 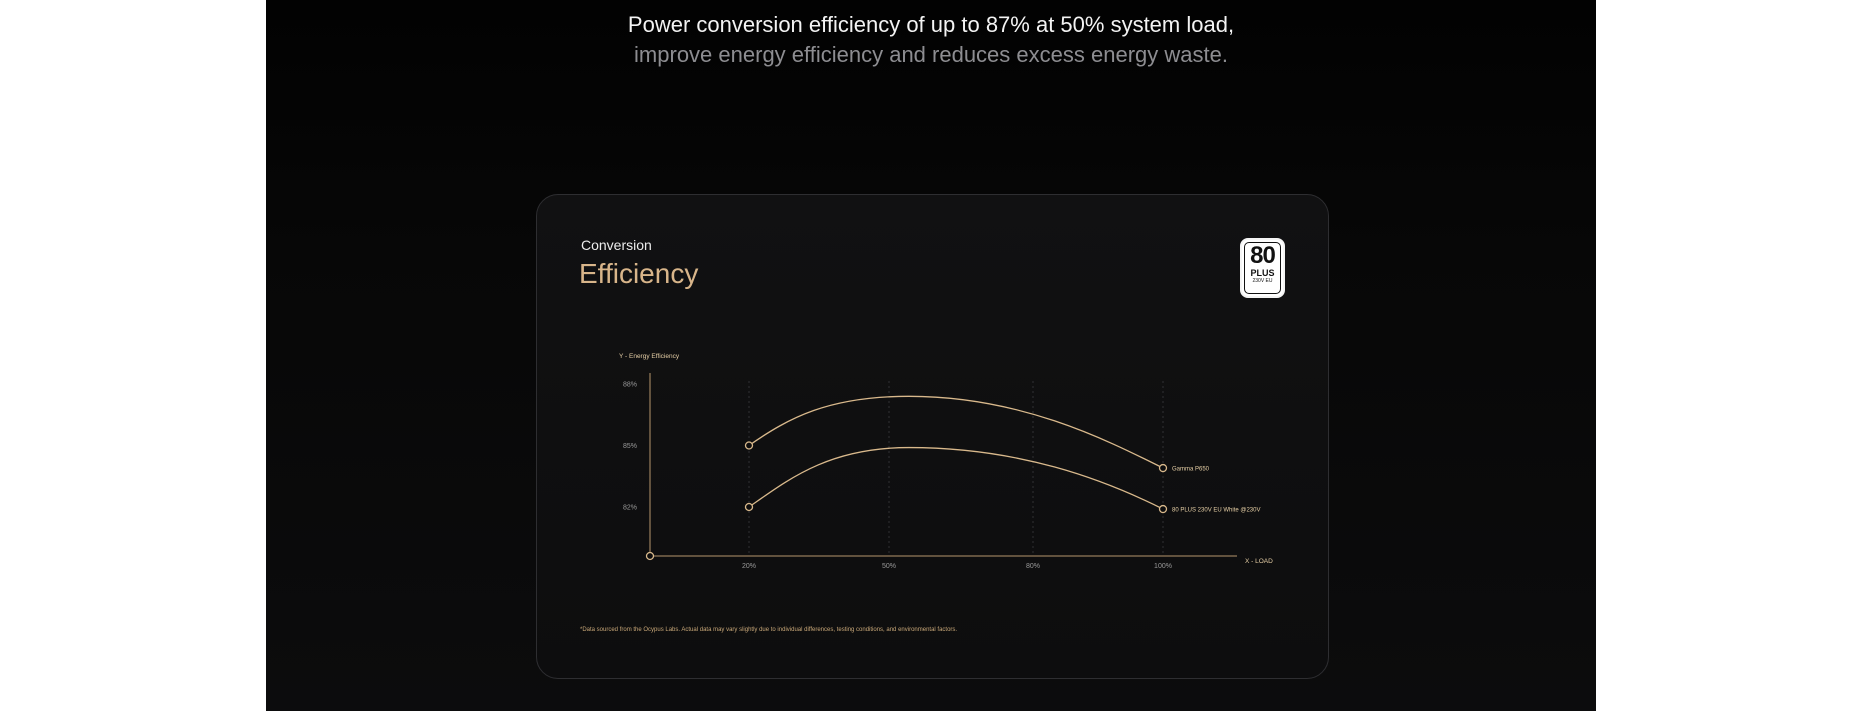 I want to click on series-2-point-start, so click(x=749, y=507).